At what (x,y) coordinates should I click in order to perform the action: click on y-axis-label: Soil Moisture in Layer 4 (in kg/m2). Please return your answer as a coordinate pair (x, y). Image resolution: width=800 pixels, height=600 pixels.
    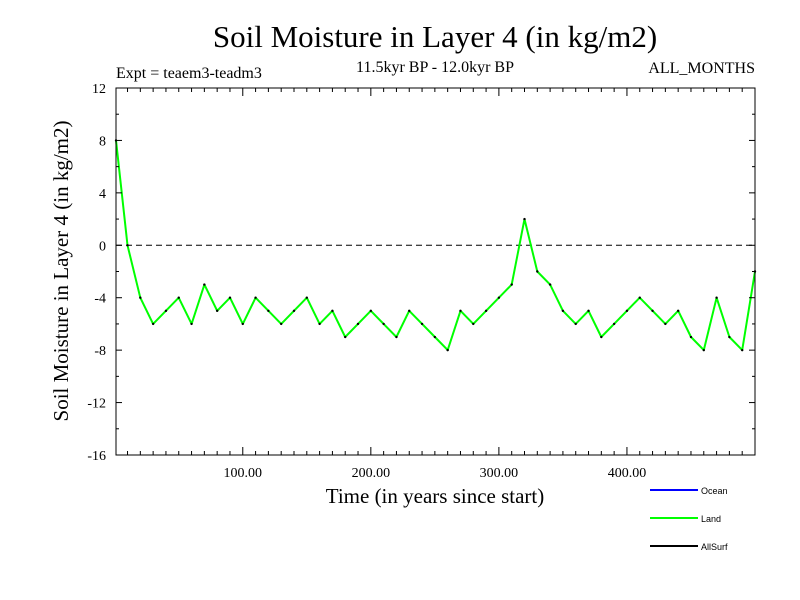
    Looking at the image, I should click on (61, 271).